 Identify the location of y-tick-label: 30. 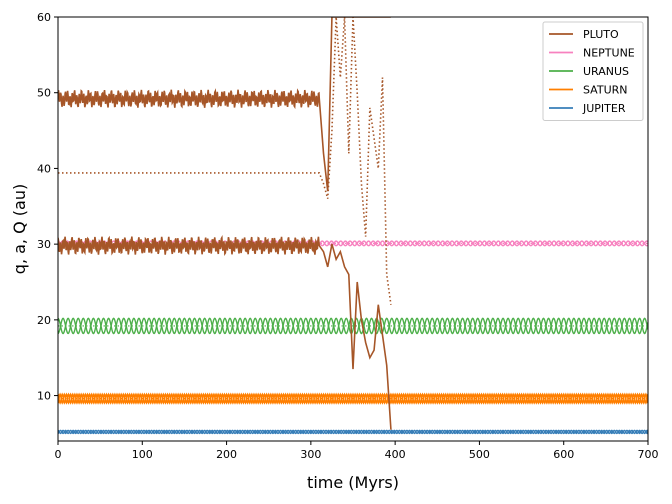
(44, 244).